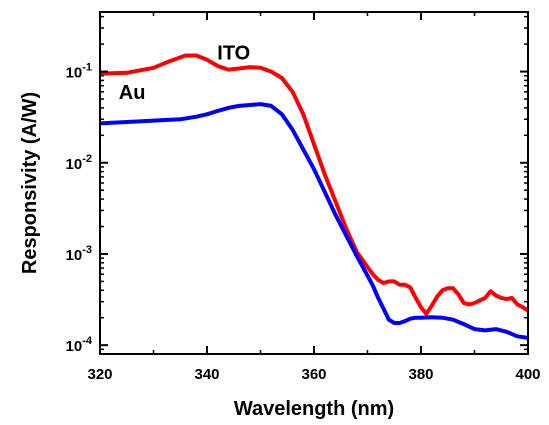  I want to click on series-label-ito: ITO, so click(233, 54).